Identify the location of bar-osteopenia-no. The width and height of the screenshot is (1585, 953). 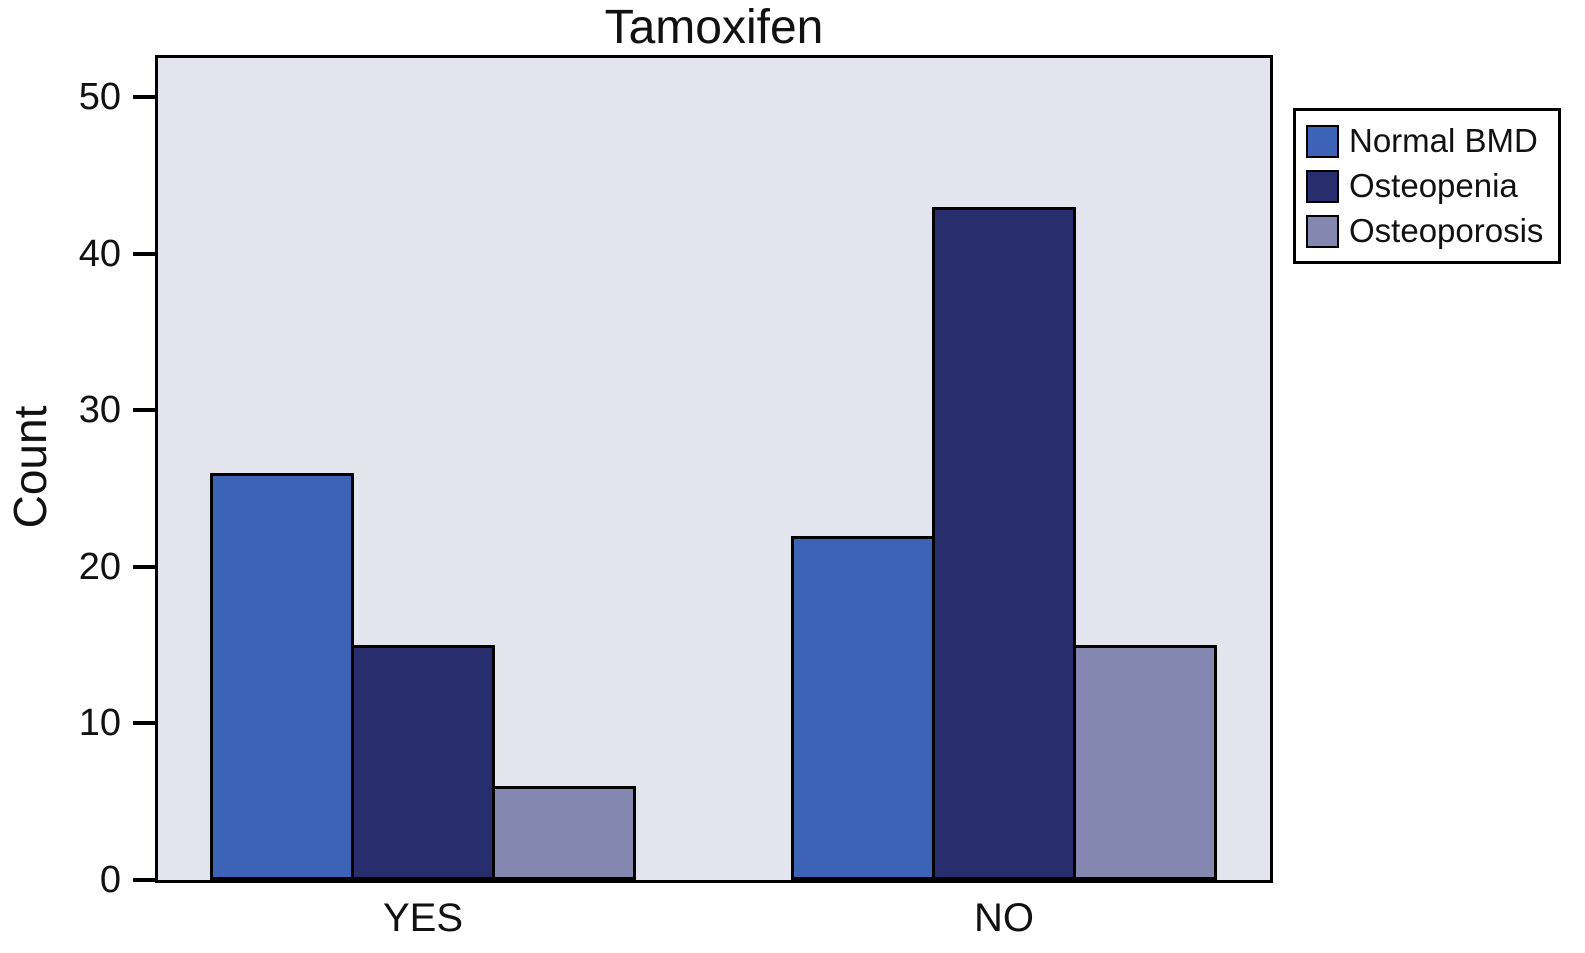
(1004, 543).